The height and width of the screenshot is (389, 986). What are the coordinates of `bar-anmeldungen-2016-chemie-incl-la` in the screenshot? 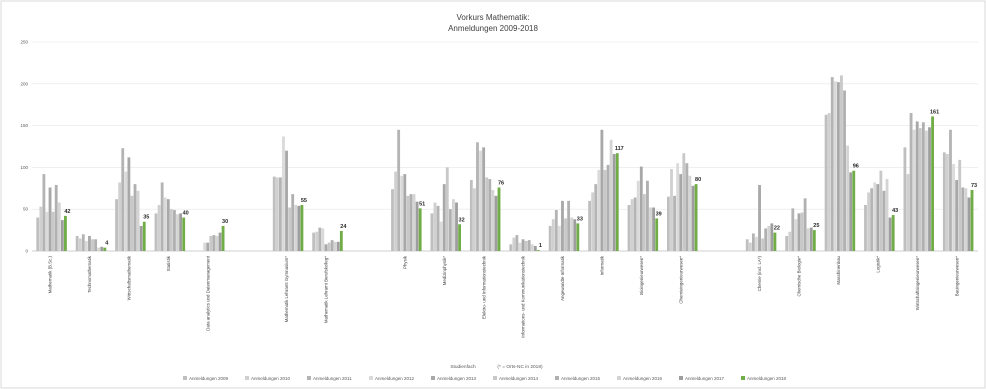 It's located at (769, 238).